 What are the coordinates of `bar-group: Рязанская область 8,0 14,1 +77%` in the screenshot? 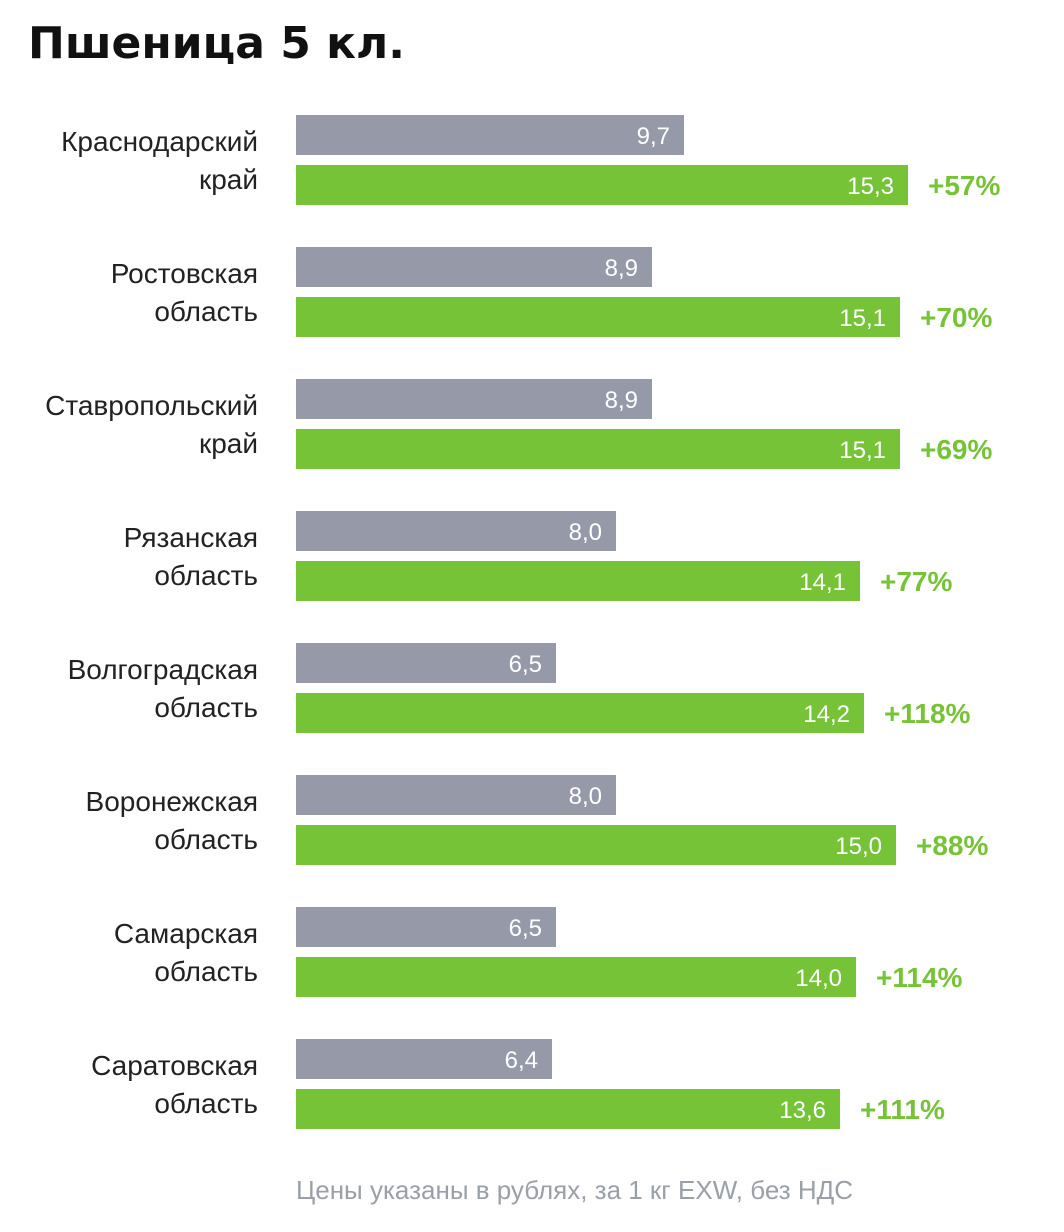 It's located at (538, 556).